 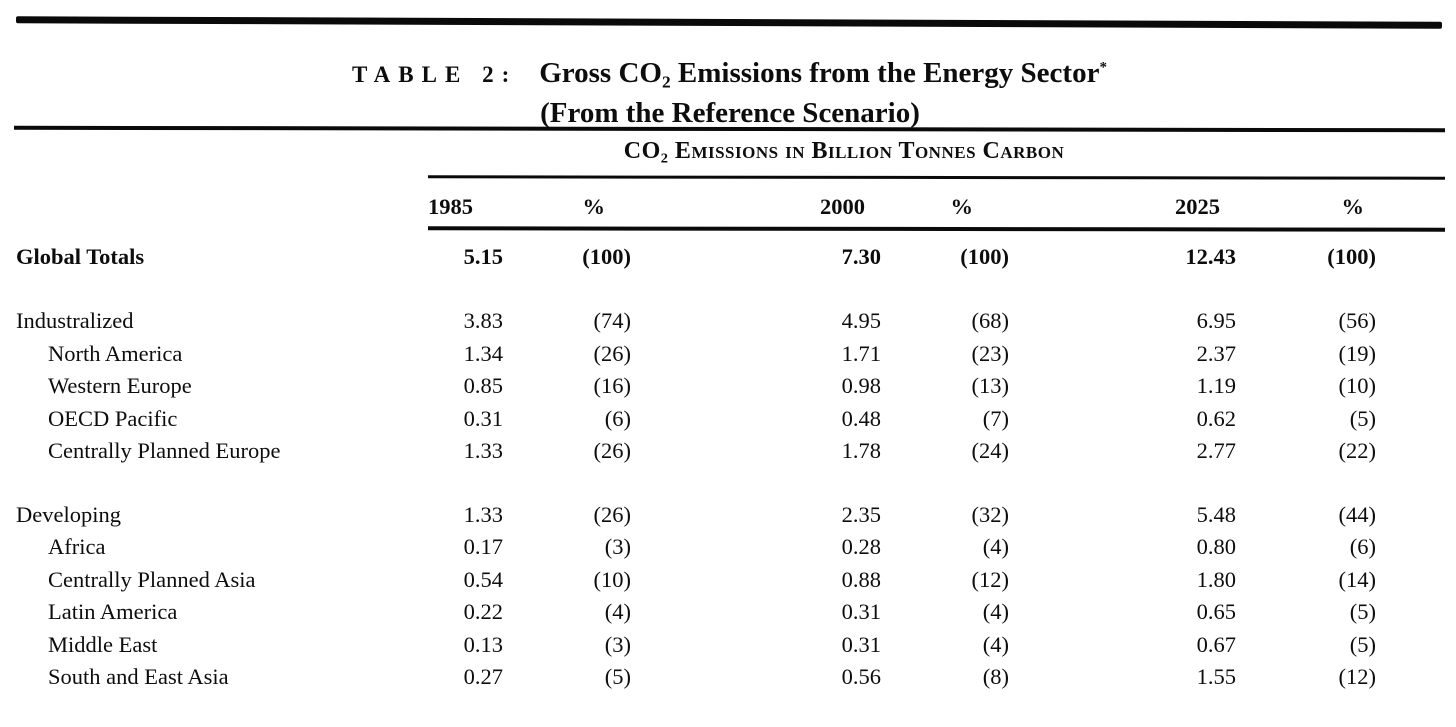 I want to click on cell-value: 0.98, so click(x=861, y=385).